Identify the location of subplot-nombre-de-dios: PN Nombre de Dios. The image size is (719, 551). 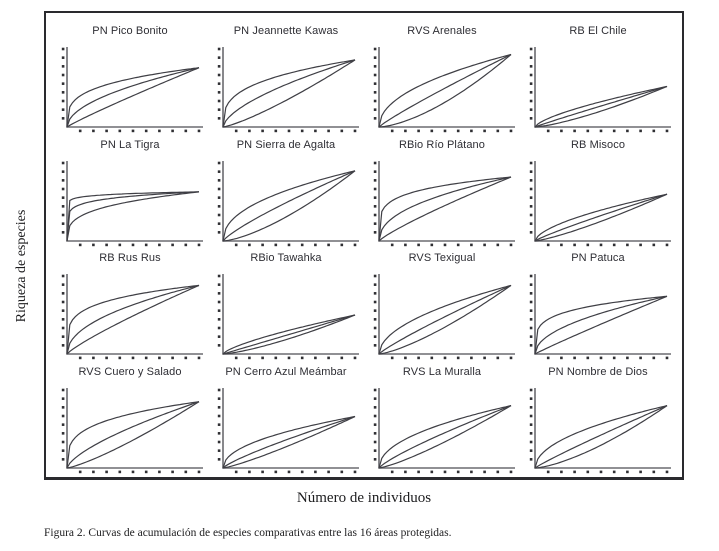
(598, 419).